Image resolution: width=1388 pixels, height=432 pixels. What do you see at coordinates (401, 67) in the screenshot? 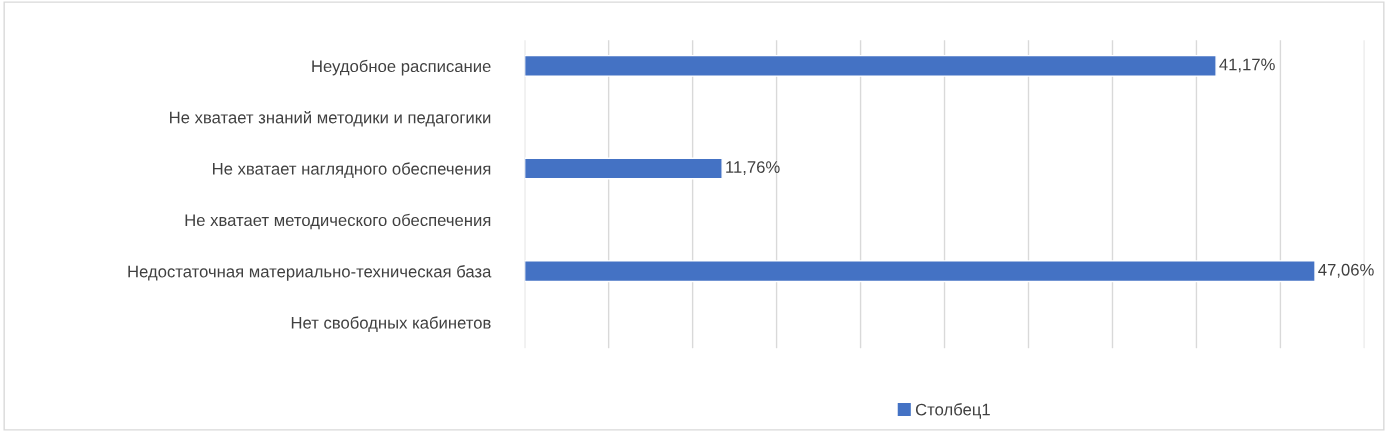
I see `y-tick-label: Неудобное расписание` at bounding box center [401, 67].